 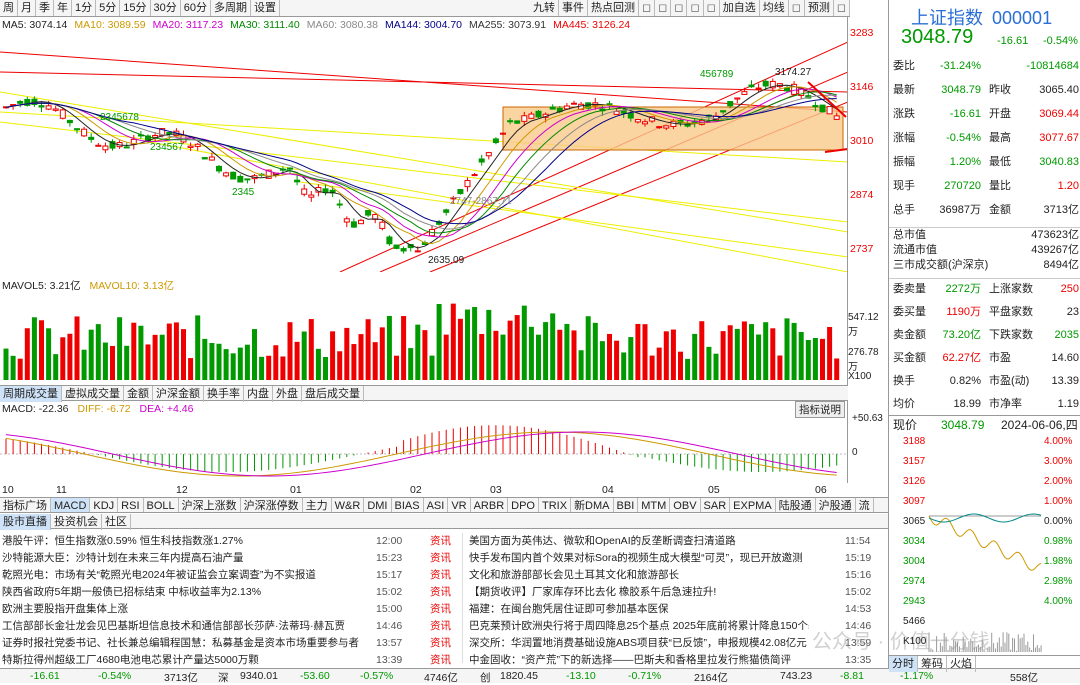 What do you see at coordinates (555, 505) in the screenshot?
I see `indicator-tab: TRIX` at bounding box center [555, 505].